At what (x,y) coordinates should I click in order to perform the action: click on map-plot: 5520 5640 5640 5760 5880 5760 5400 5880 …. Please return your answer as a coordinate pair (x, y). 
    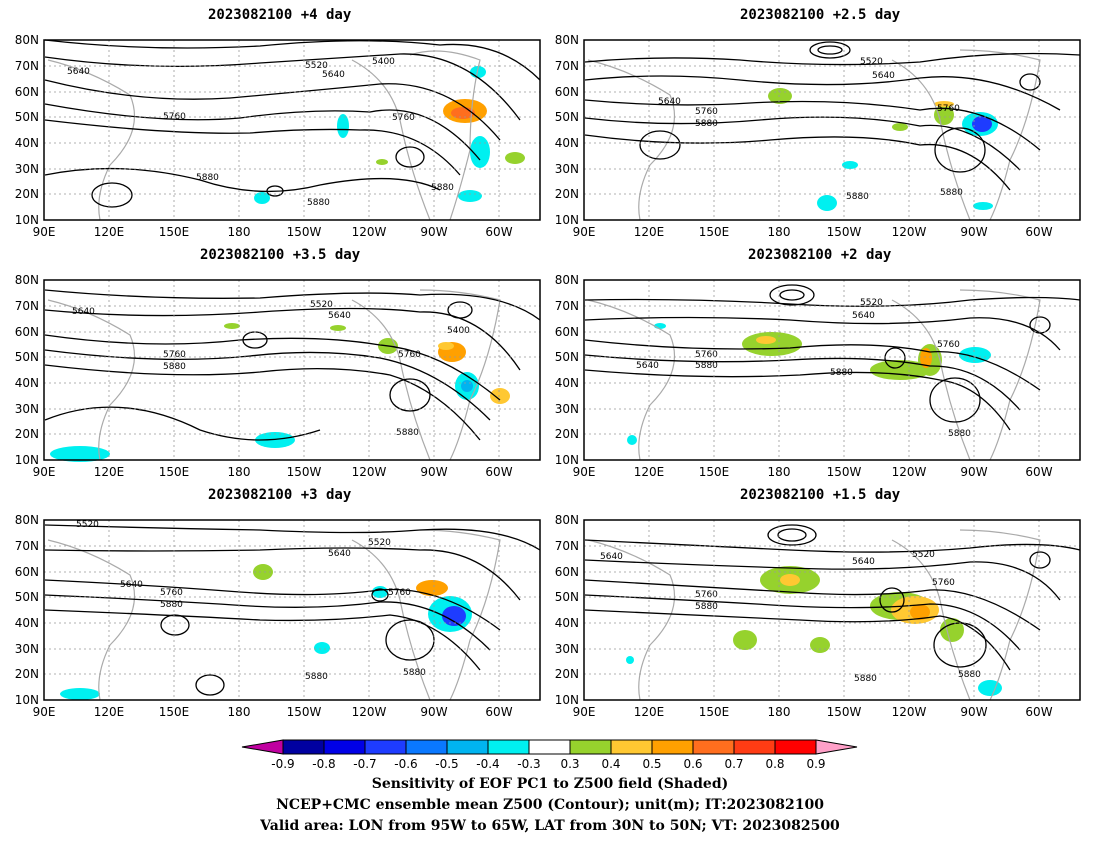
    Looking at the image, I should click on (278, 376).